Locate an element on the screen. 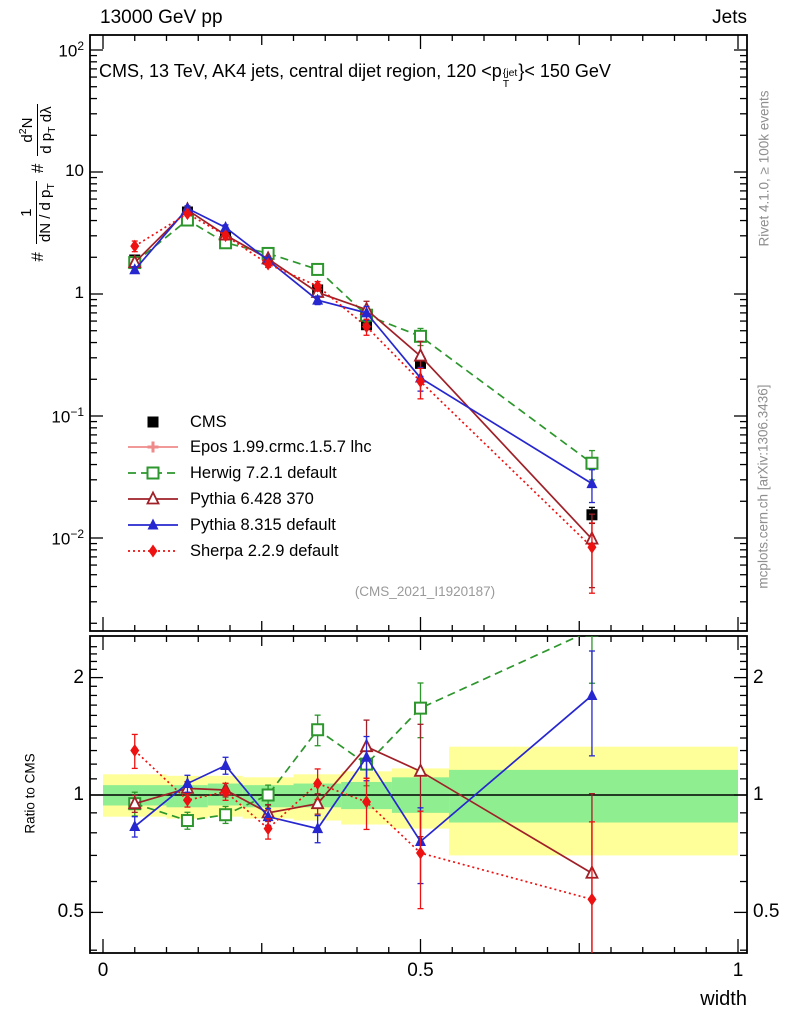  legend-marker-epos is located at coordinates (153, 447).